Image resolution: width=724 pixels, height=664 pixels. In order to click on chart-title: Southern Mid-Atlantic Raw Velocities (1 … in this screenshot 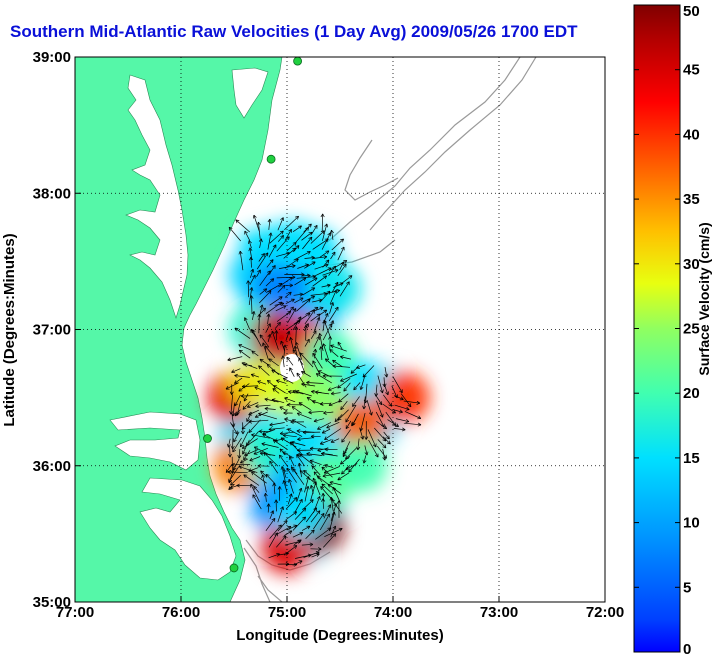, I will do `click(294, 32)`.